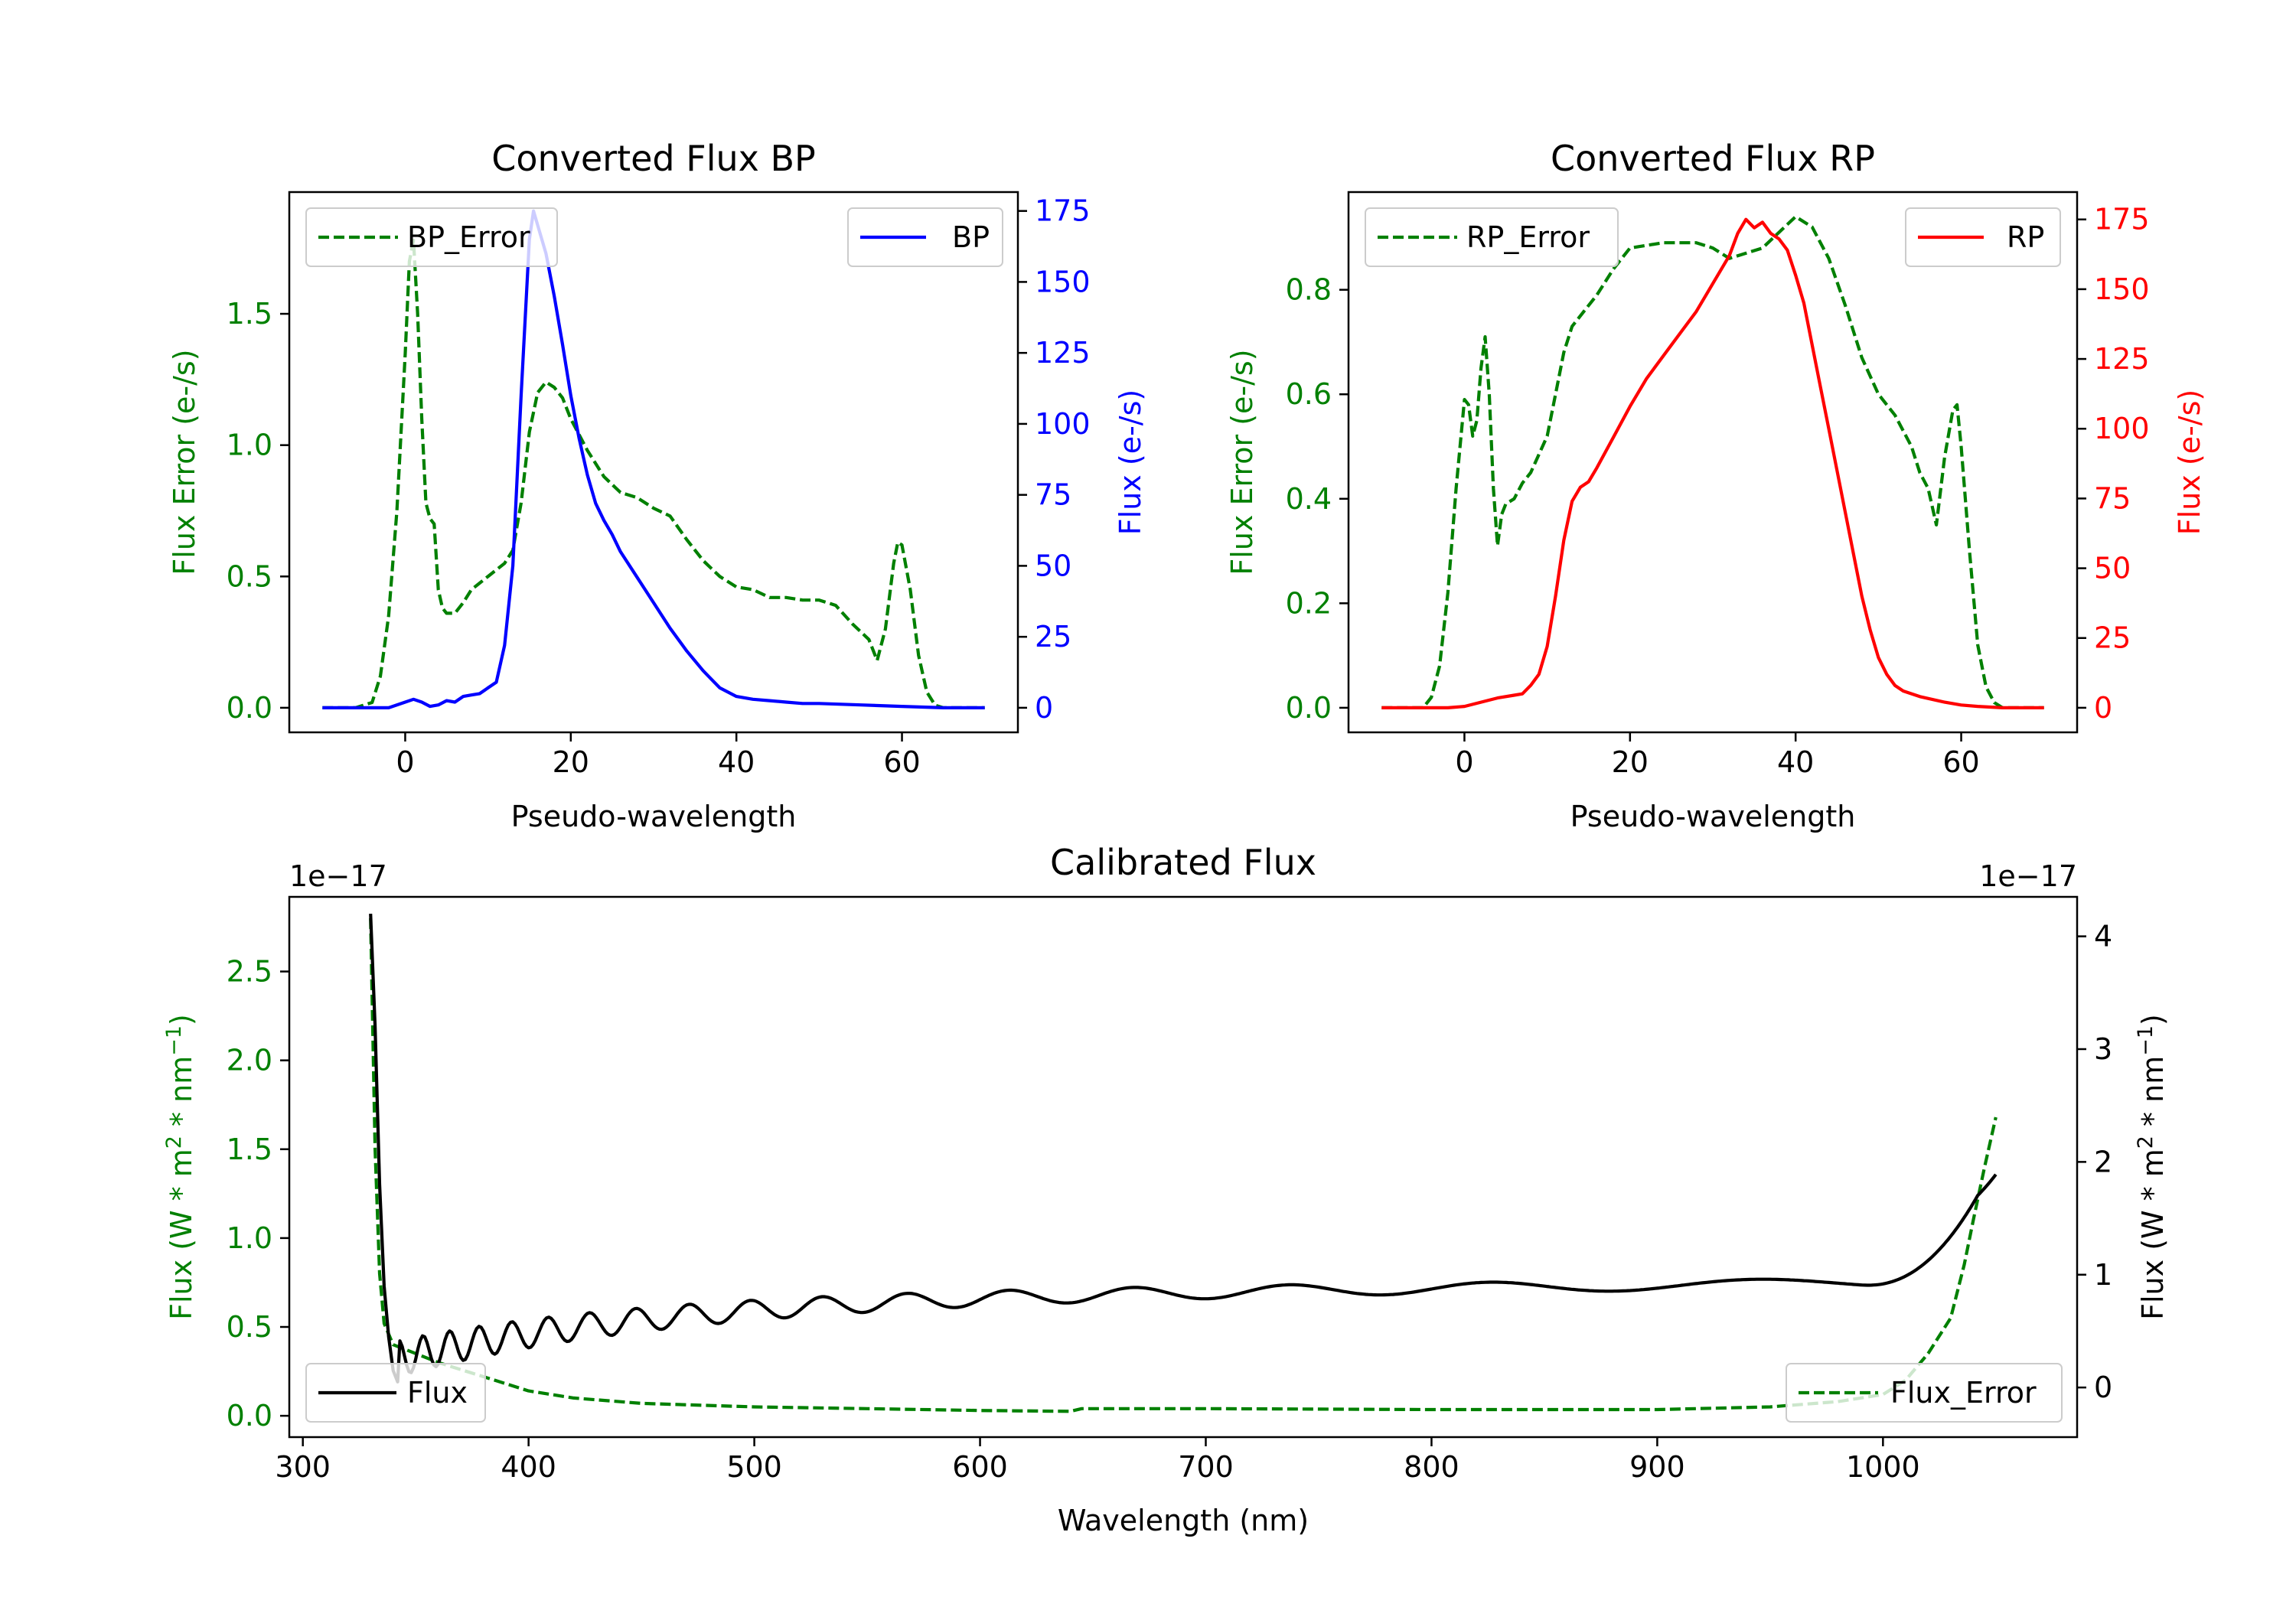 The height and width of the screenshot is (1607, 2296). Describe the element at coordinates (971, 237) in the screenshot. I see `bp-legend-flux-label: BP` at that location.